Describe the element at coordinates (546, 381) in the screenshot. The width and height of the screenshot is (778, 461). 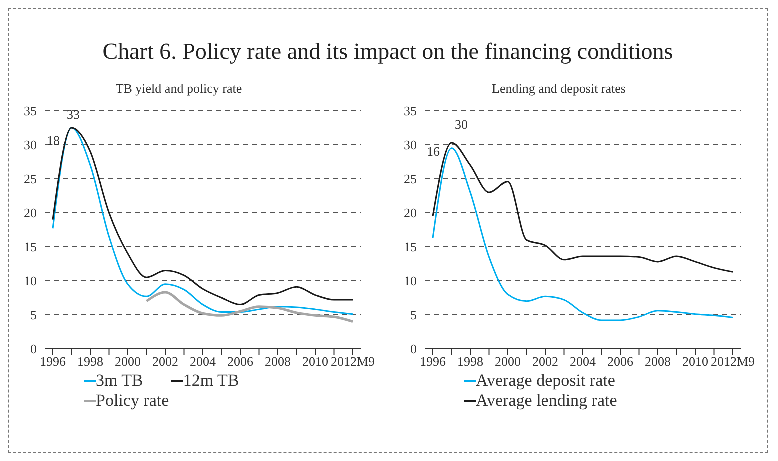
I see `legend-label: Average deposit rate` at that location.